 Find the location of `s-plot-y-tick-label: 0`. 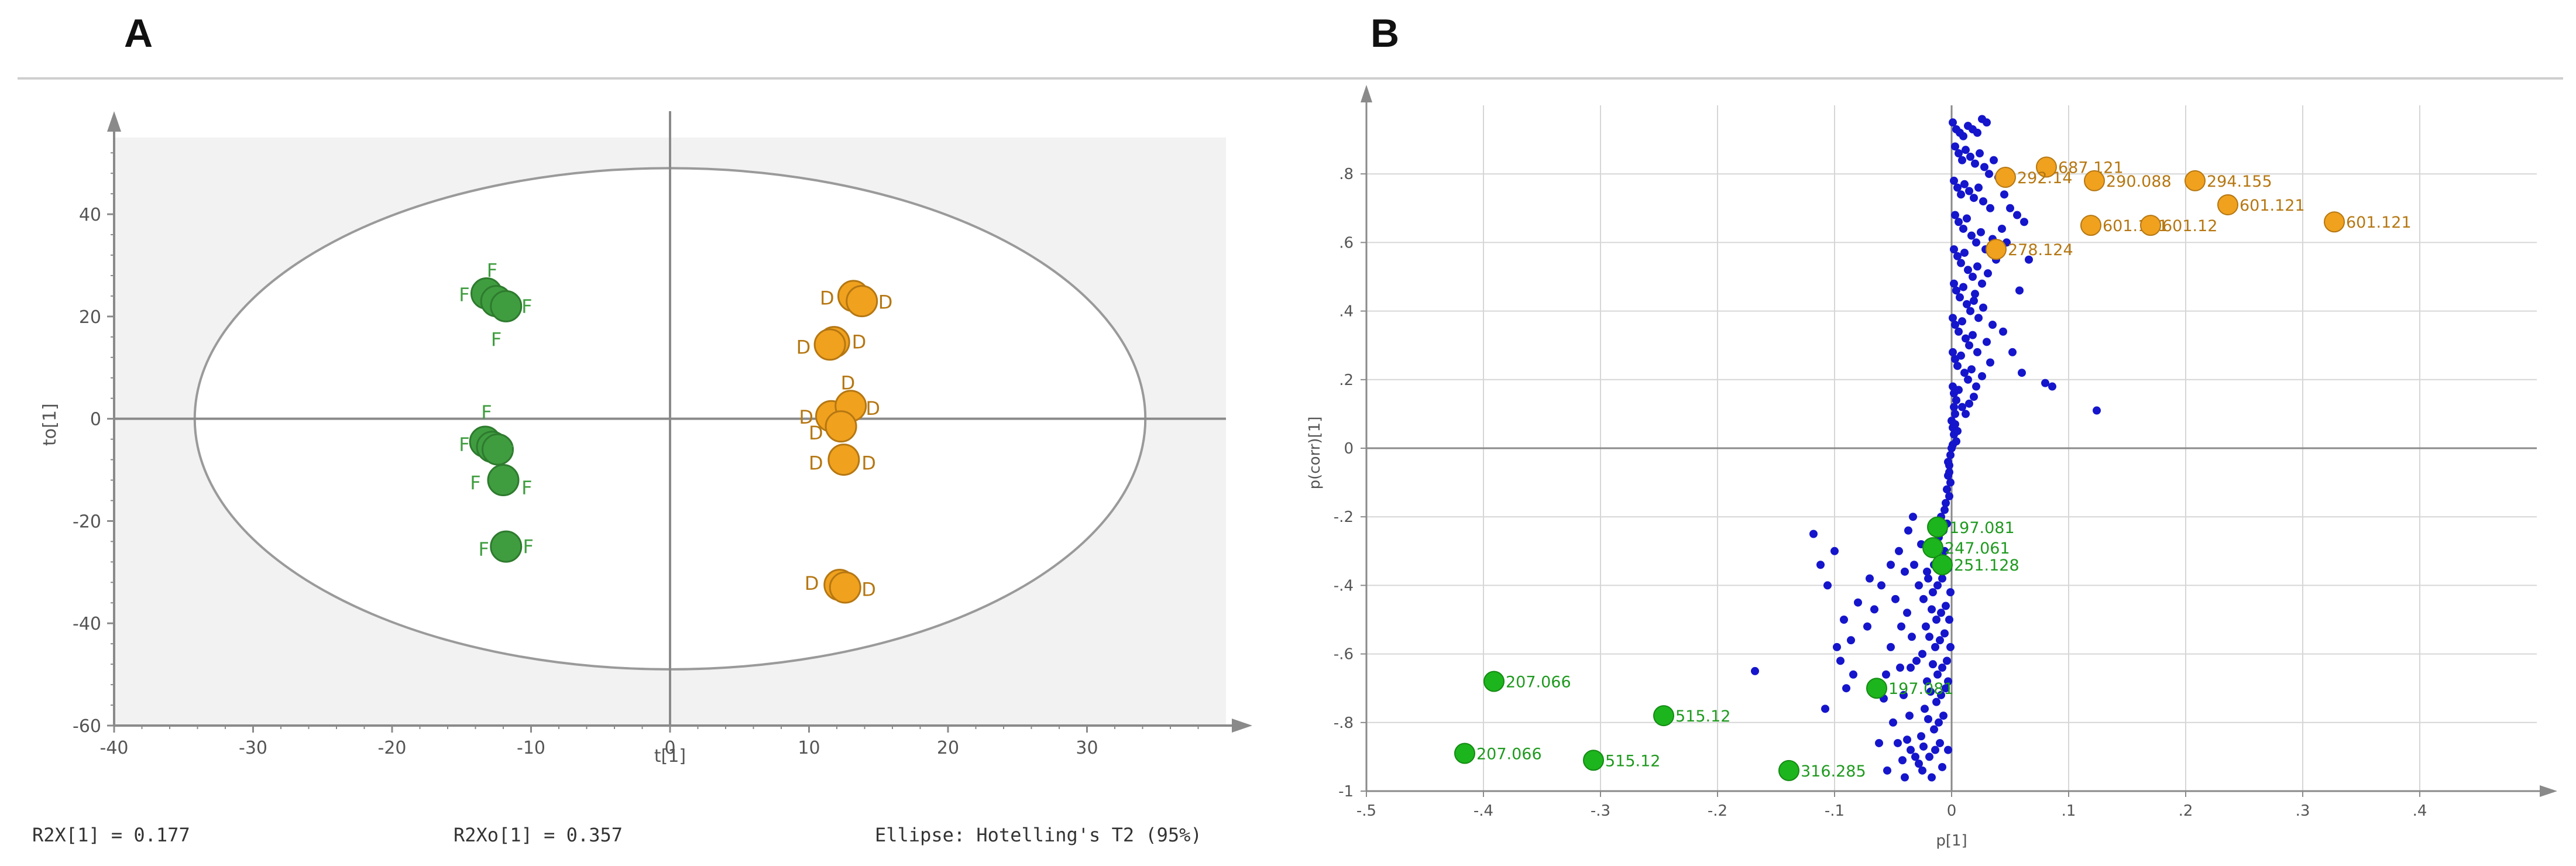

s-plot-y-tick-label: 0 is located at coordinates (1349, 449).